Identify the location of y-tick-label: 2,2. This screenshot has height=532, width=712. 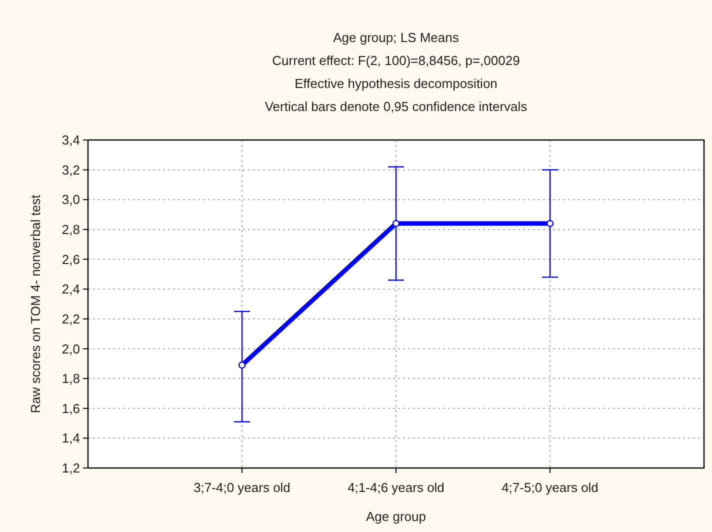
(71, 318).